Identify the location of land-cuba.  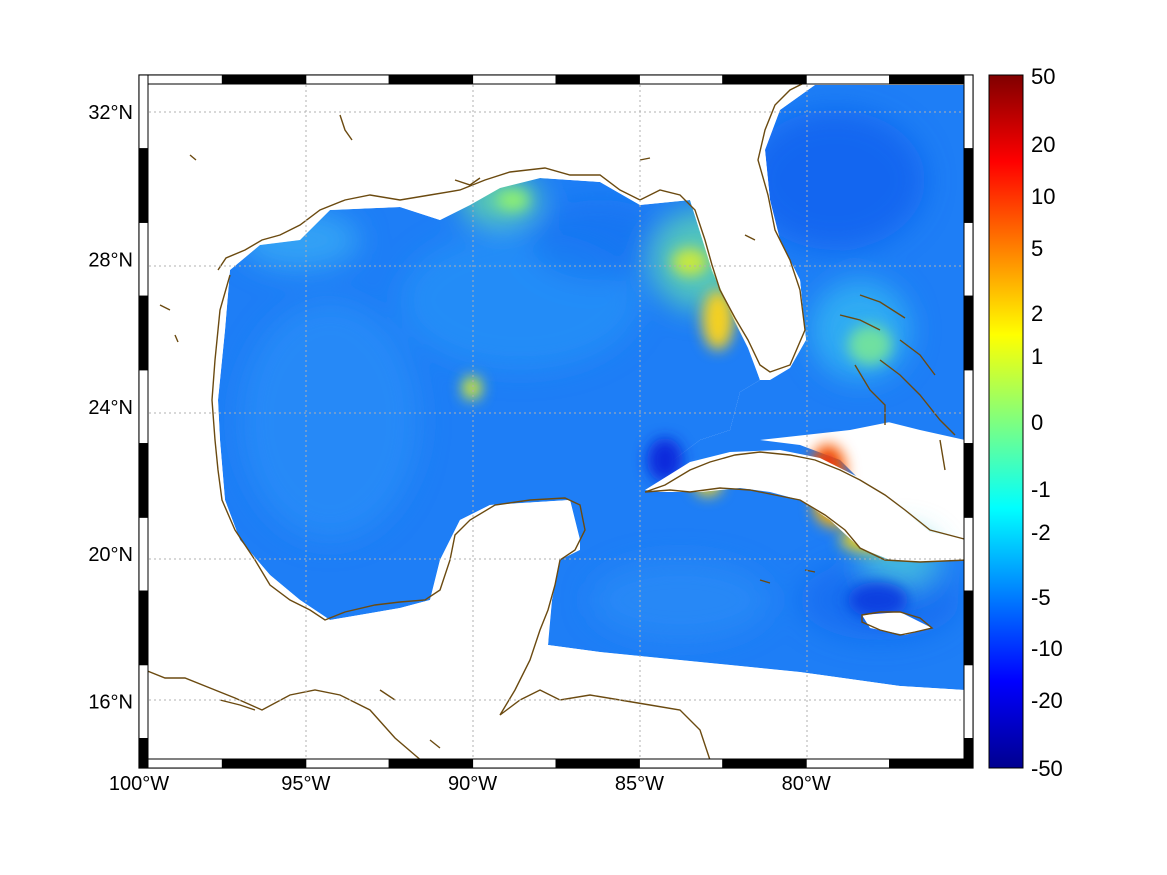
(806, 506).